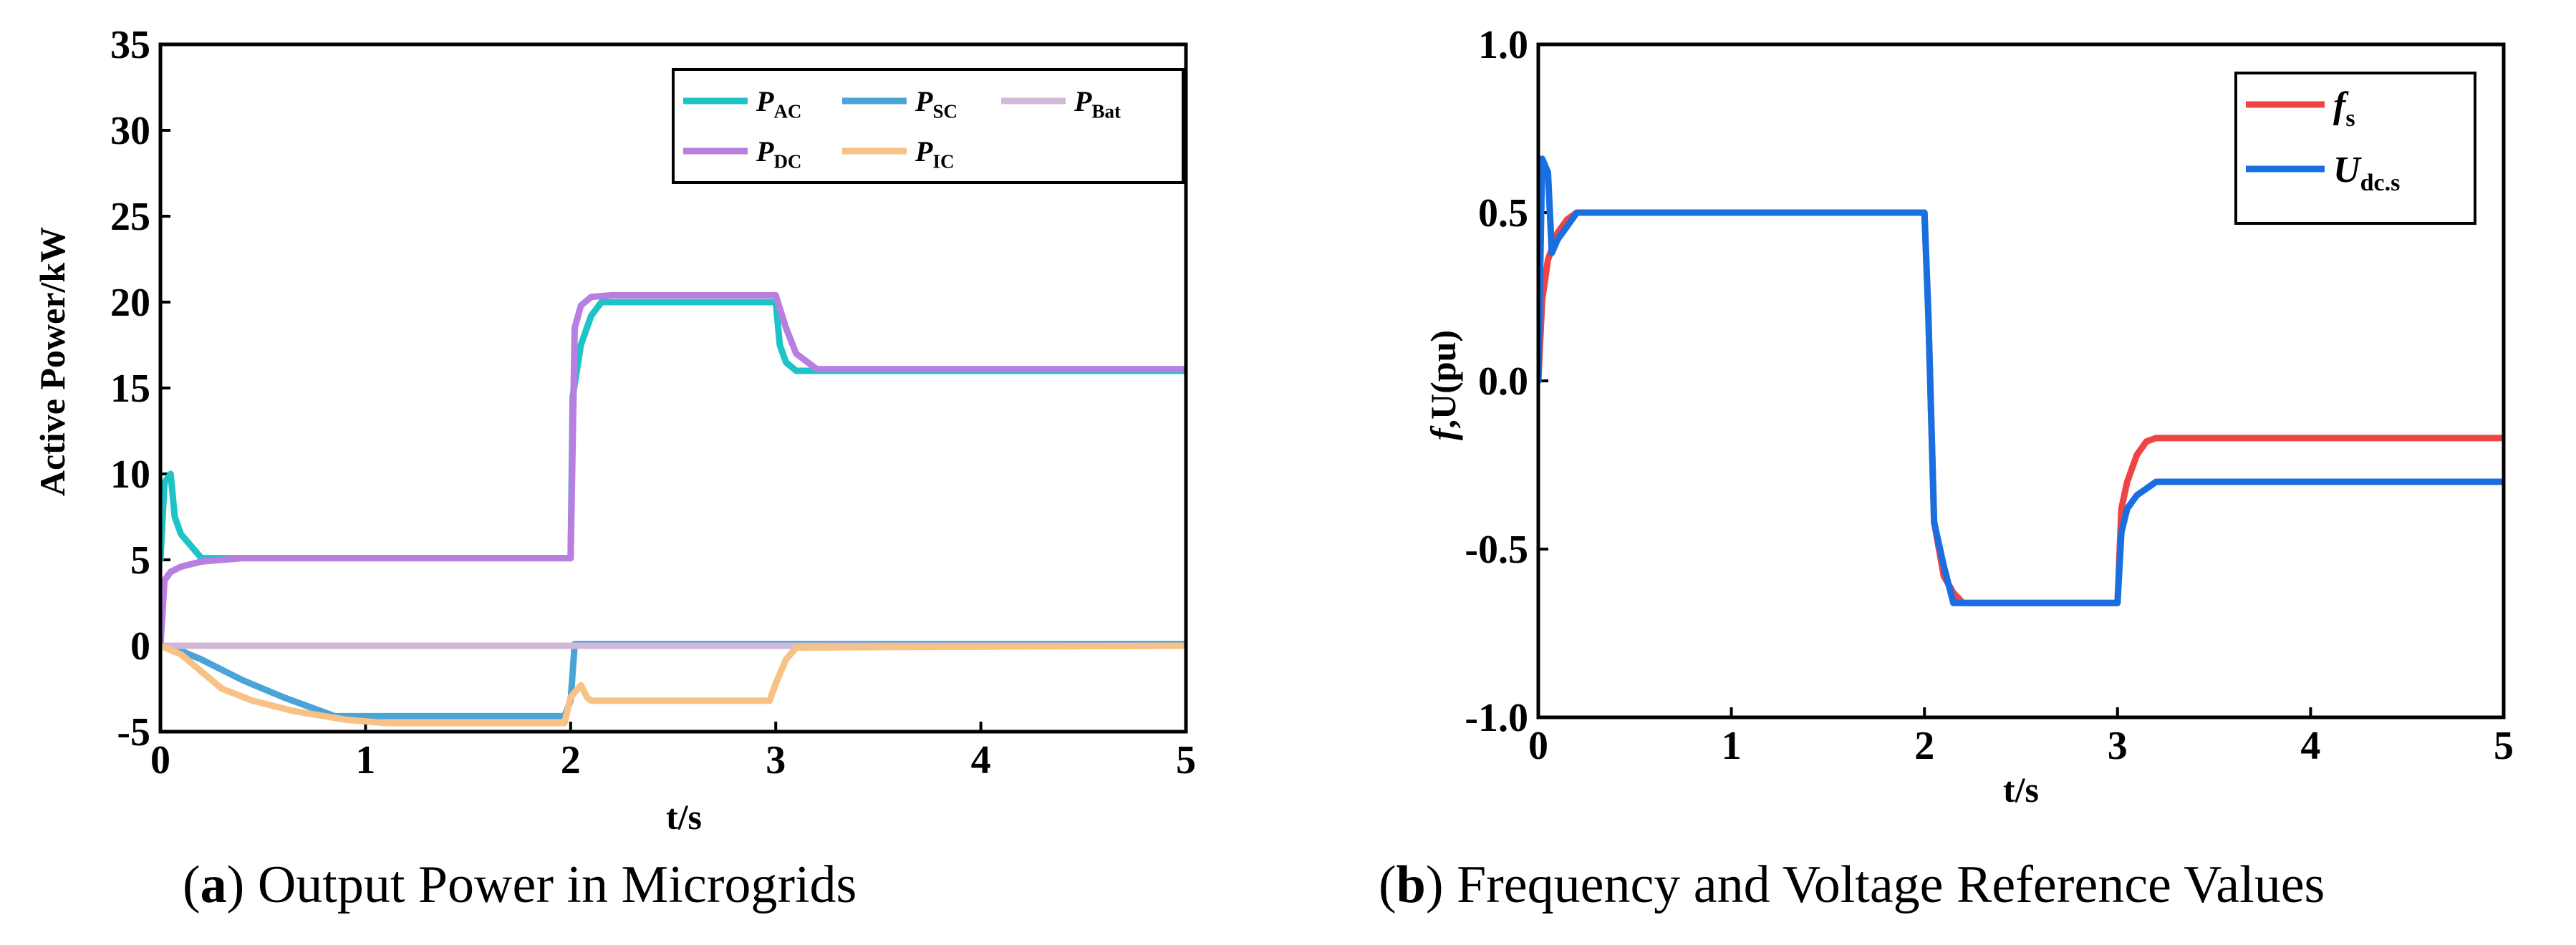 Image resolution: width=2576 pixels, height=945 pixels. I want to click on panel-a-caption: (a) Output Power in Microgrids, so click(520, 885).